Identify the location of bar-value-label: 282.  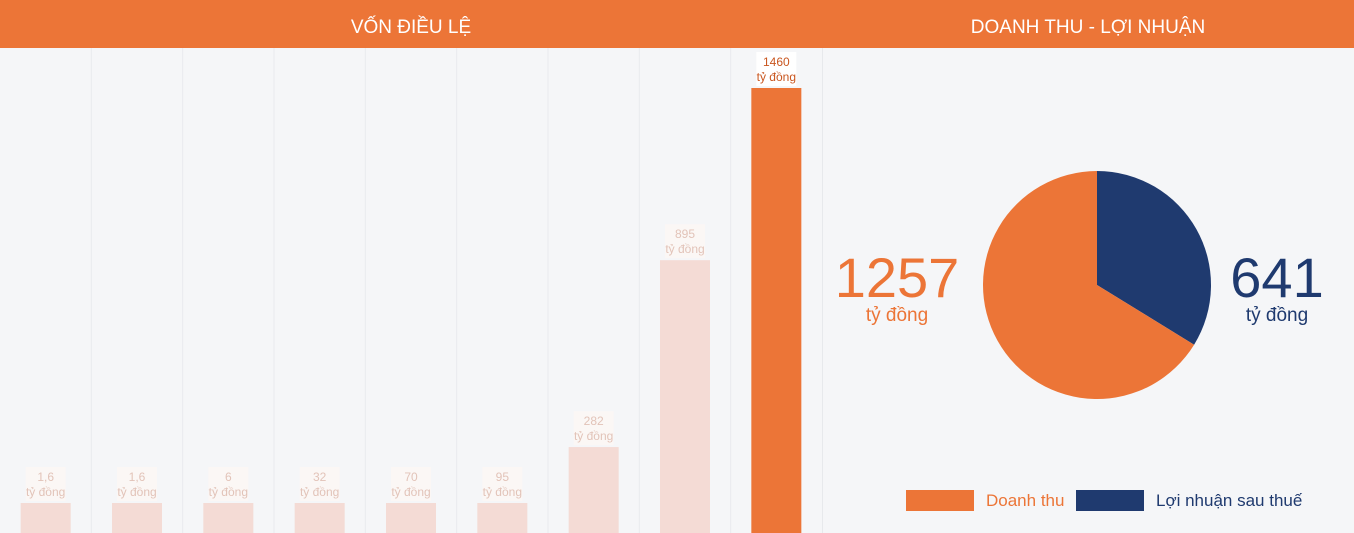
(594, 421).